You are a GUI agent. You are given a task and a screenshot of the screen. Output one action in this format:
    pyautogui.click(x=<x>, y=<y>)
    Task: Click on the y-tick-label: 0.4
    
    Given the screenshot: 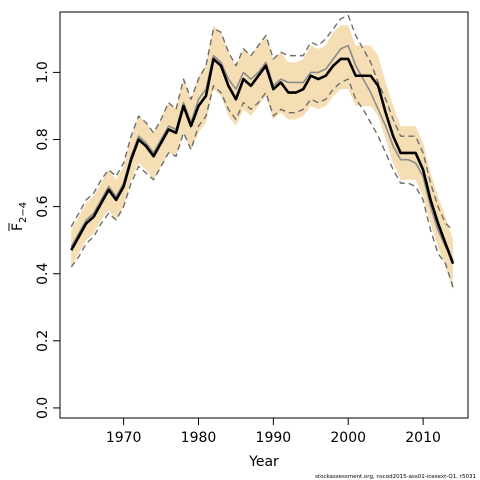 What is the action you would take?
    pyautogui.click(x=43, y=273)
    